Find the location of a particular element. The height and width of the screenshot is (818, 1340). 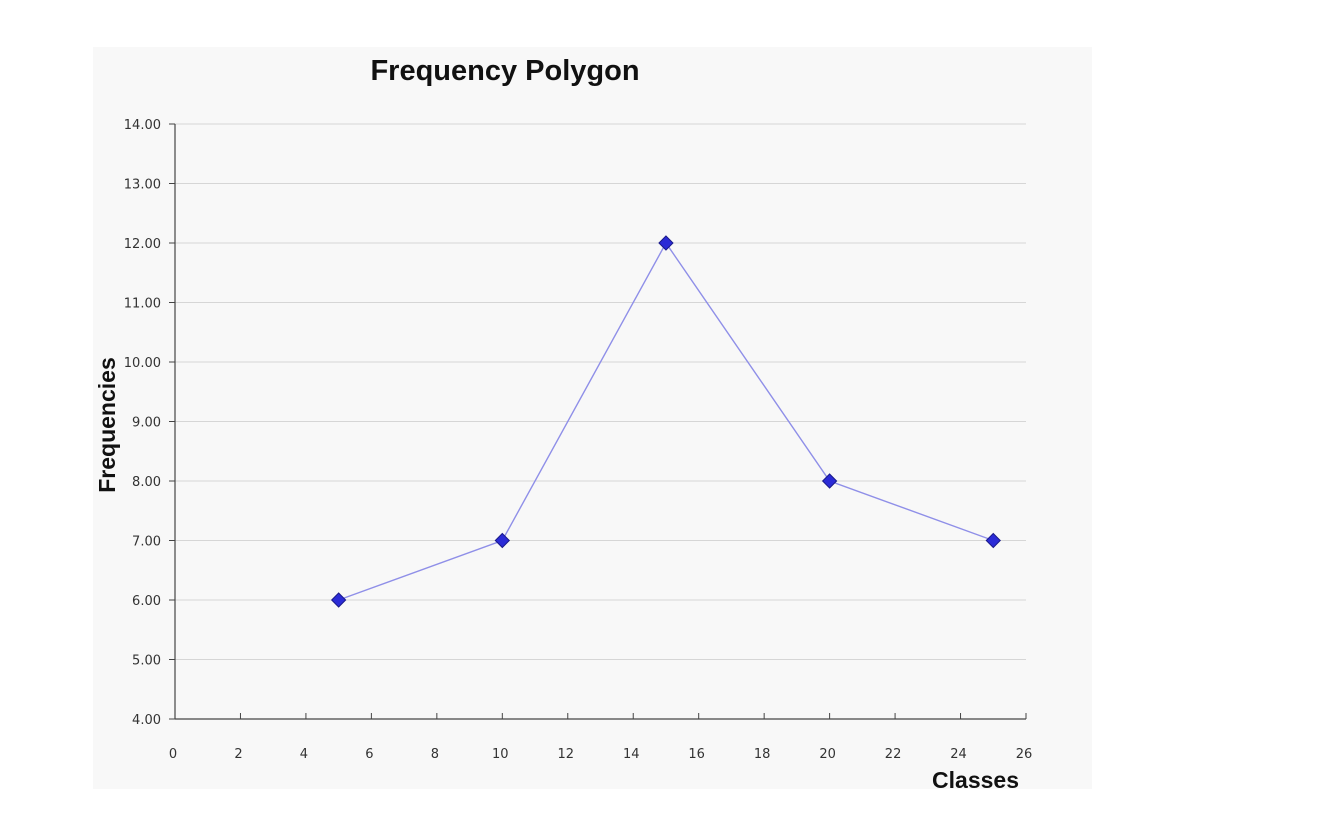

x-tick-label: 26 is located at coordinates (1024, 754).